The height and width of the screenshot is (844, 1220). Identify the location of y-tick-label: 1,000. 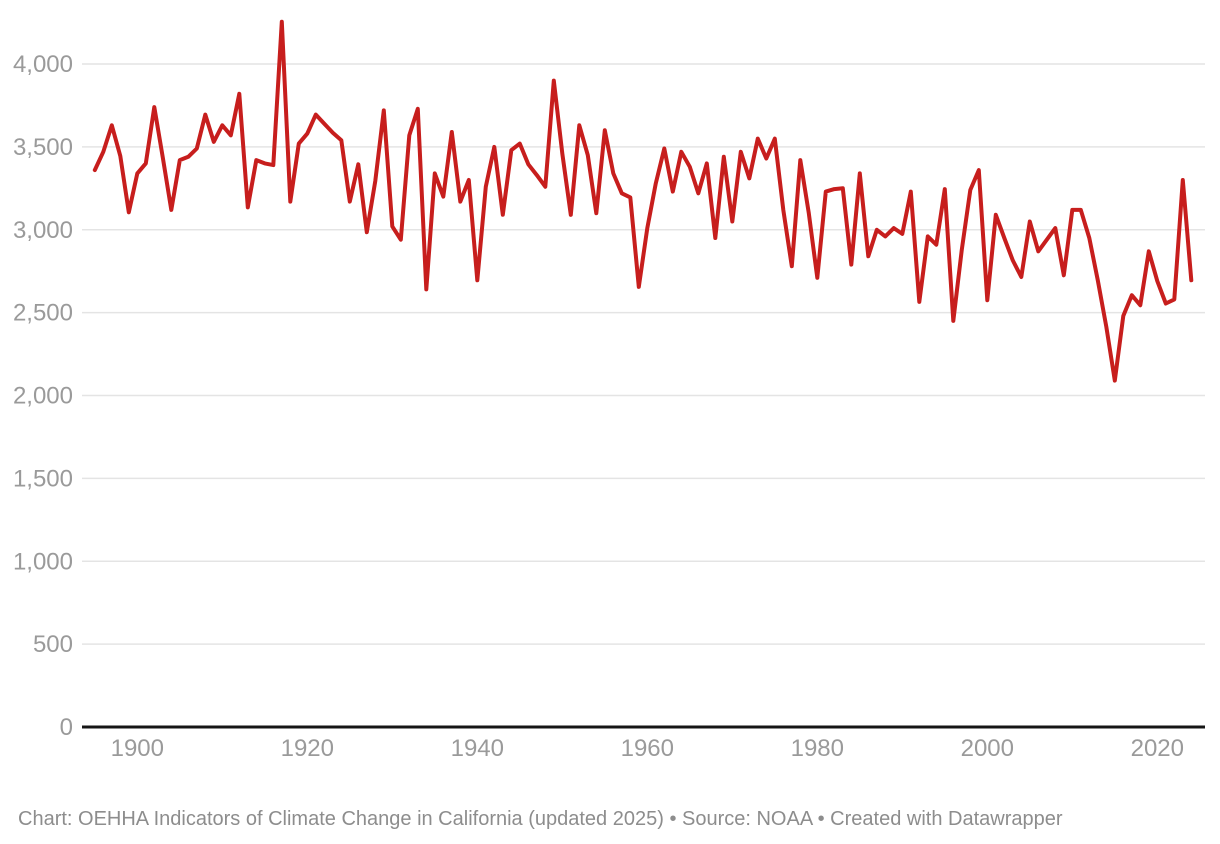
(43, 561).